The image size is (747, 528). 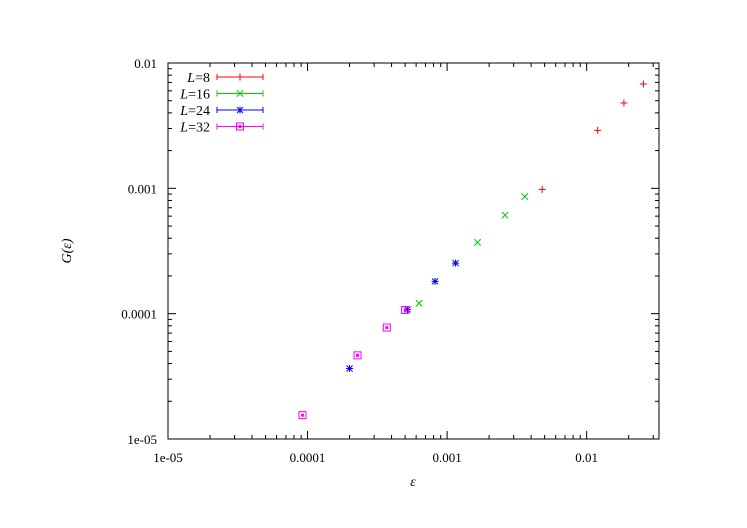 What do you see at coordinates (168, 457) in the screenshot?
I see `x-tick-label: 1e-05` at bounding box center [168, 457].